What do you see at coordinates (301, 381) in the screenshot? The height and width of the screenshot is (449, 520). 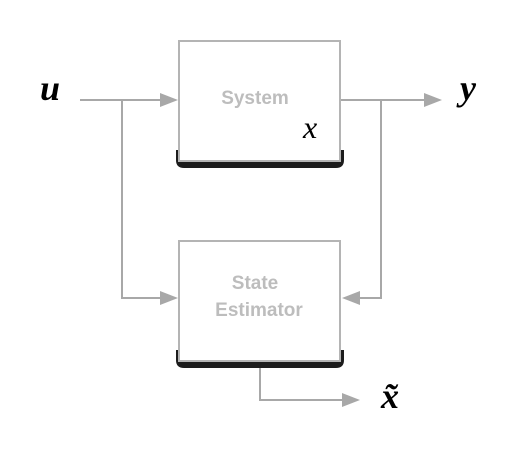 I see `estimate-wire` at bounding box center [301, 381].